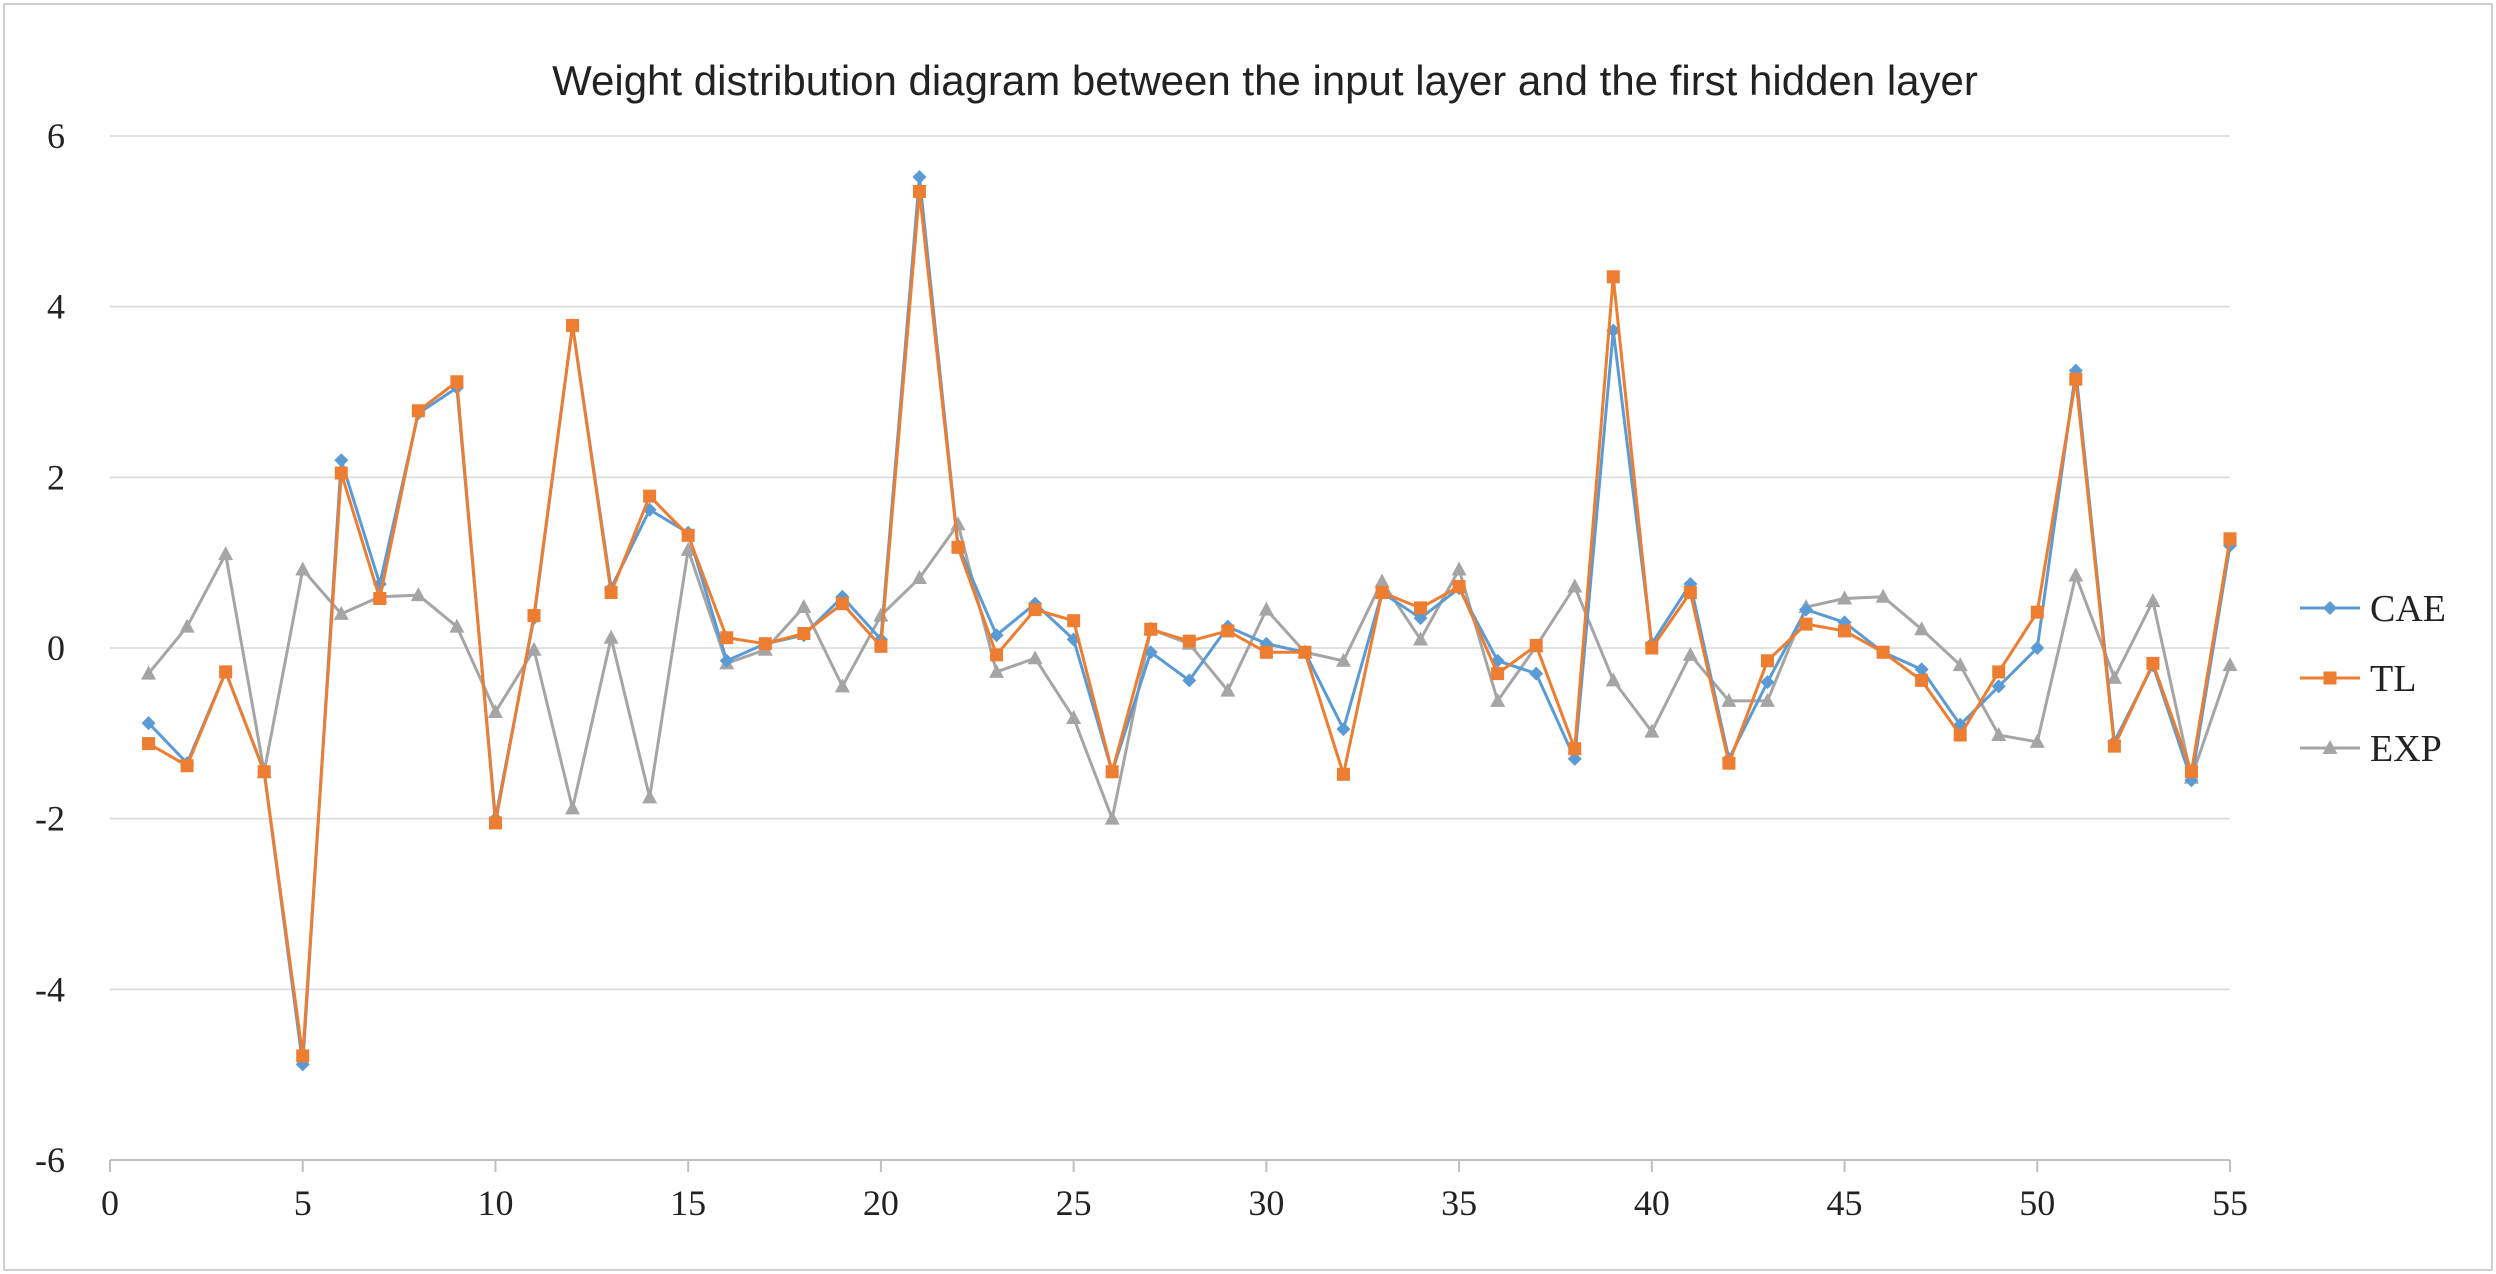 The width and height of the screenshot is (2496, 1274). Describe the element at coordinates (495, 1203) in the screenshot. I see `x-tick-label: 10` at that location.